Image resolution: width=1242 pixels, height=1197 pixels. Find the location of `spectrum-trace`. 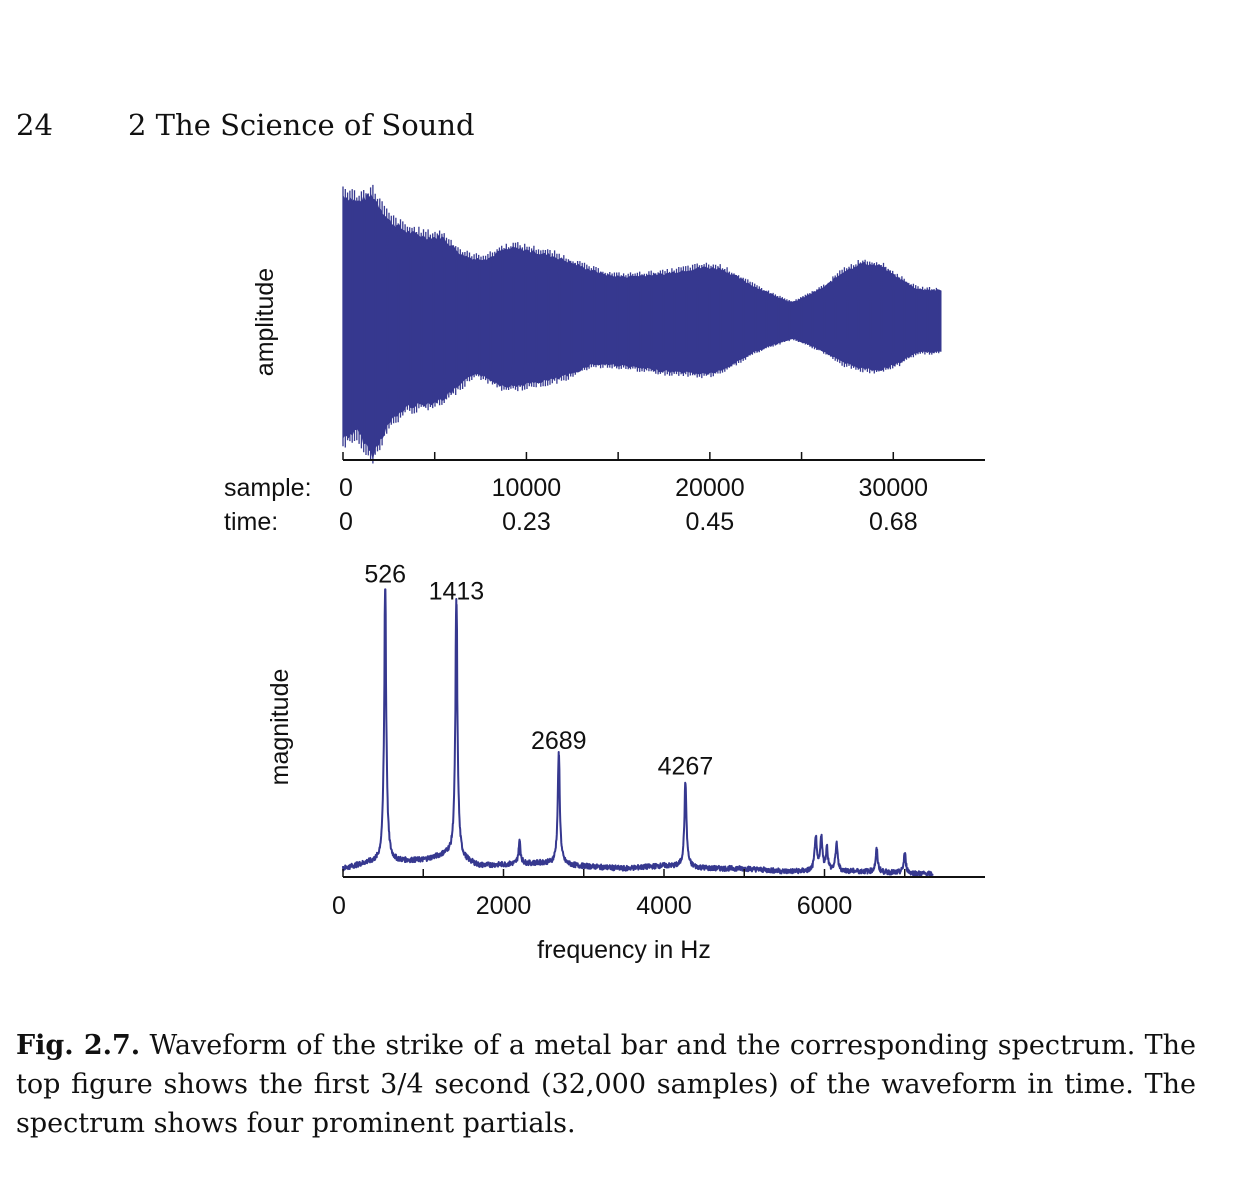

spectrum-trace is located at coordinates (638, 732).